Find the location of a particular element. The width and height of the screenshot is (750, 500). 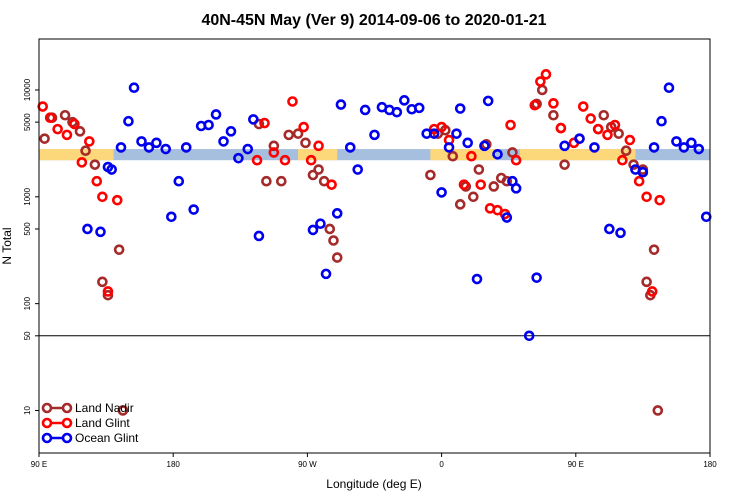

y-tick-label: 100 is located at coordinates (27, 303).